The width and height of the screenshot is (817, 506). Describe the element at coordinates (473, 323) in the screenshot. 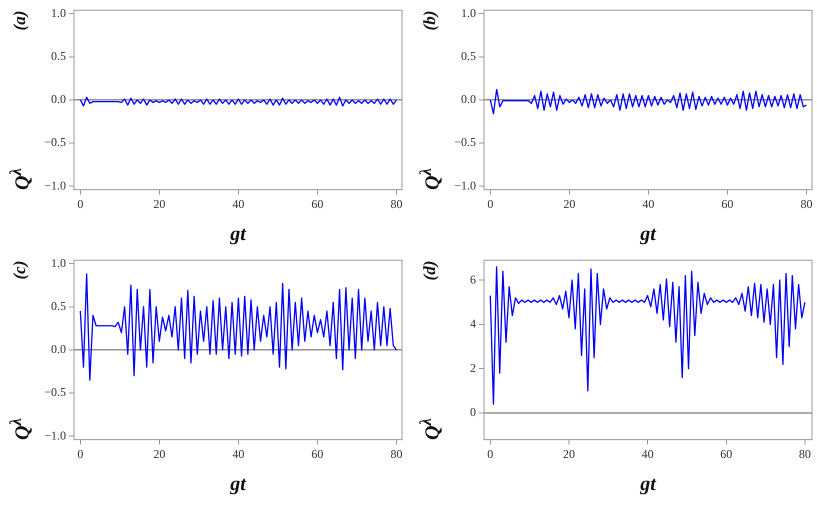

I see `y-tick-label: 4` at that location.